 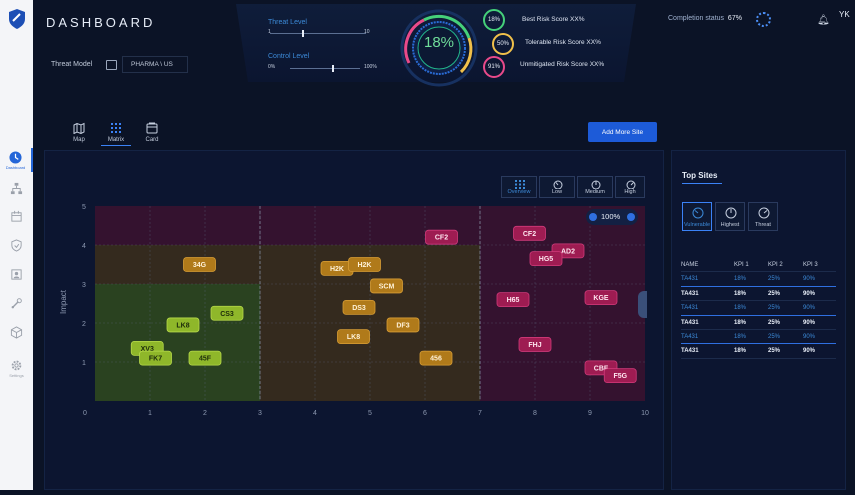 I want to click on site-marker-scm: SCM, so click(x=386, y=286).